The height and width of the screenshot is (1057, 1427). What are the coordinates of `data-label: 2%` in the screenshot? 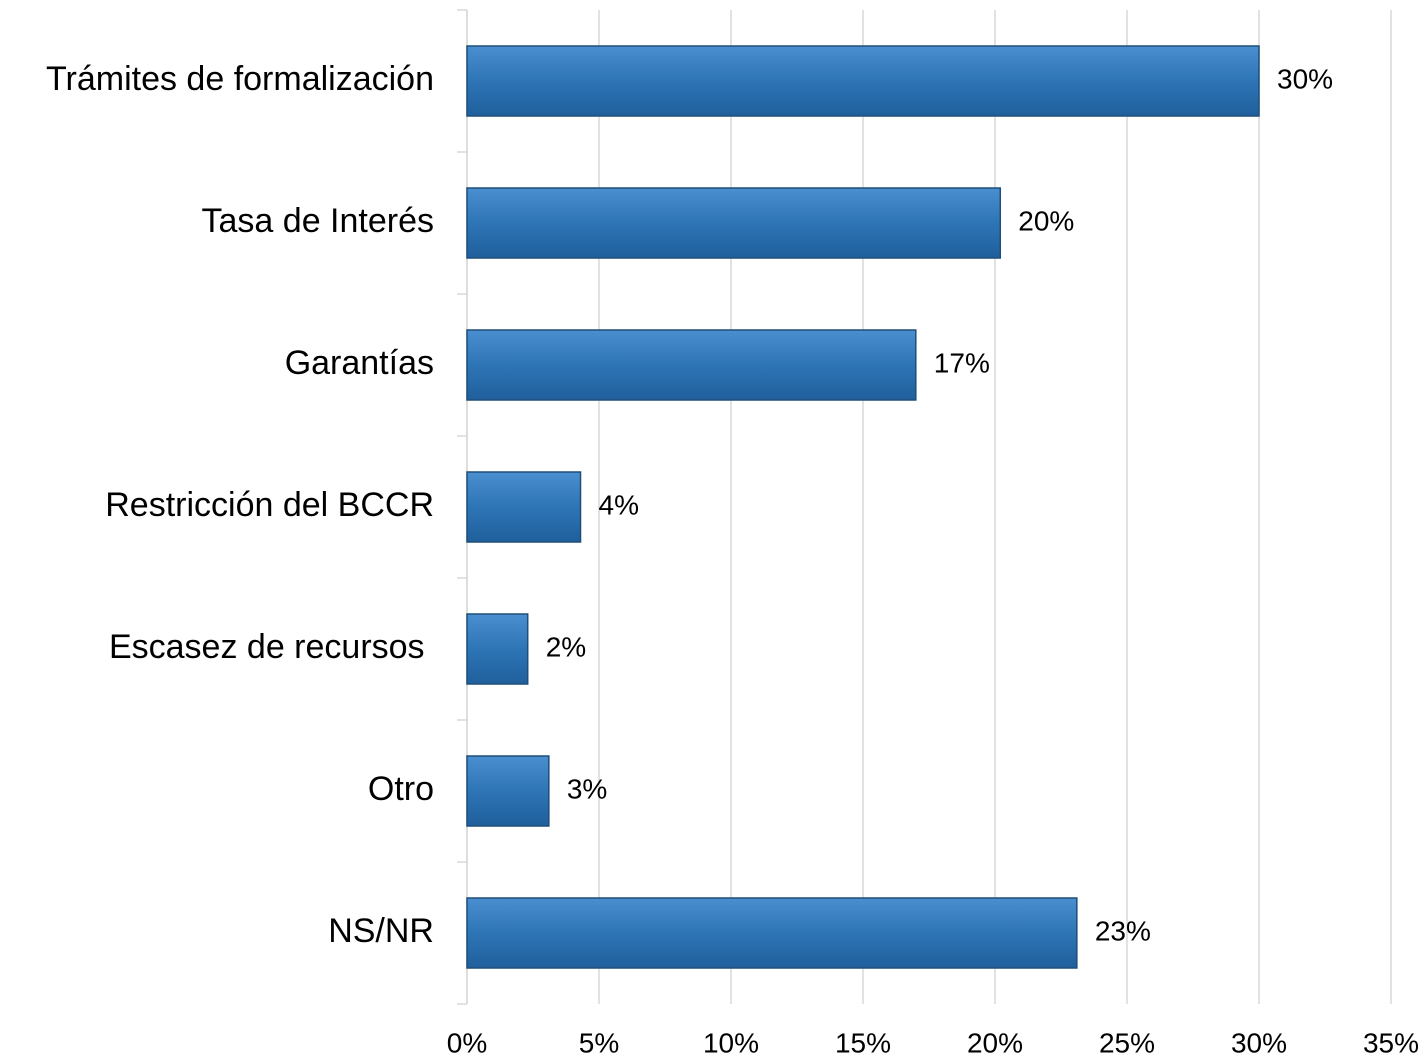 It's located at (566, 646).